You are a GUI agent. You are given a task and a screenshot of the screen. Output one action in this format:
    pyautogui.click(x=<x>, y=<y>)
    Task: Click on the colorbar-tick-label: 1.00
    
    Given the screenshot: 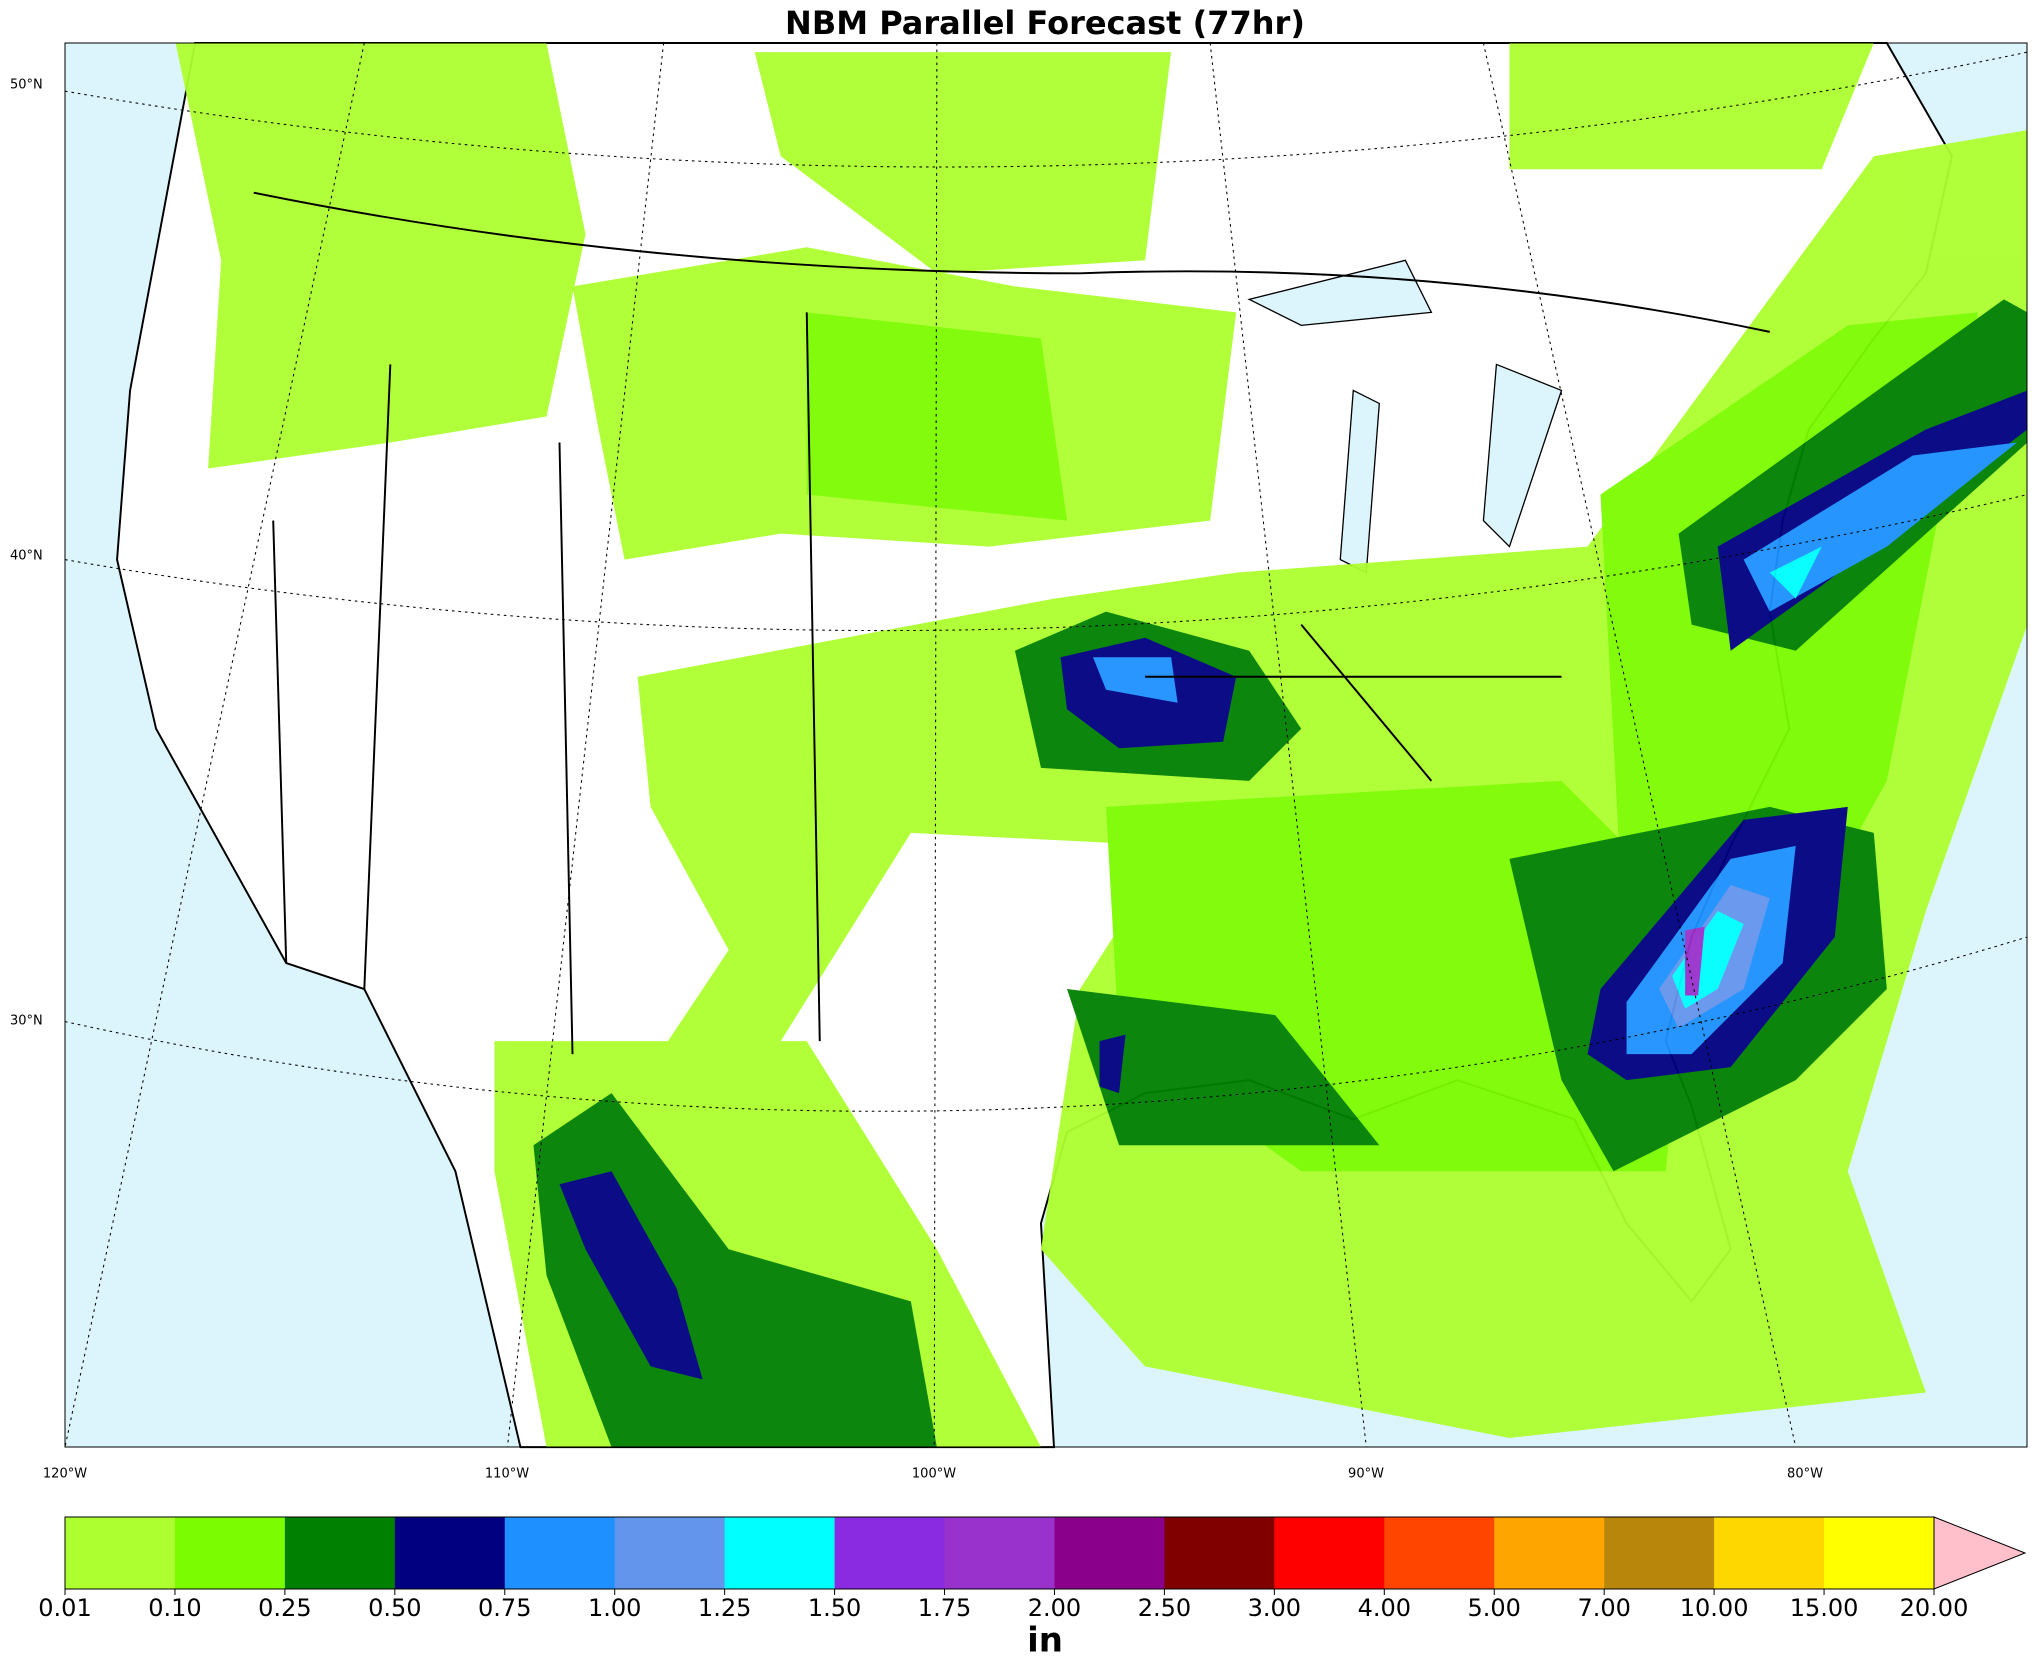 What is the action you would take?
    pyautogui.click(x=614, y=1608)
    